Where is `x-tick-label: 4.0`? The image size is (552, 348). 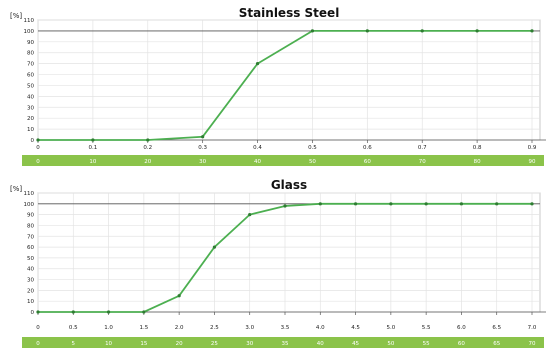 x-tick-label: 4.0 is located at coordinates (320, 328).